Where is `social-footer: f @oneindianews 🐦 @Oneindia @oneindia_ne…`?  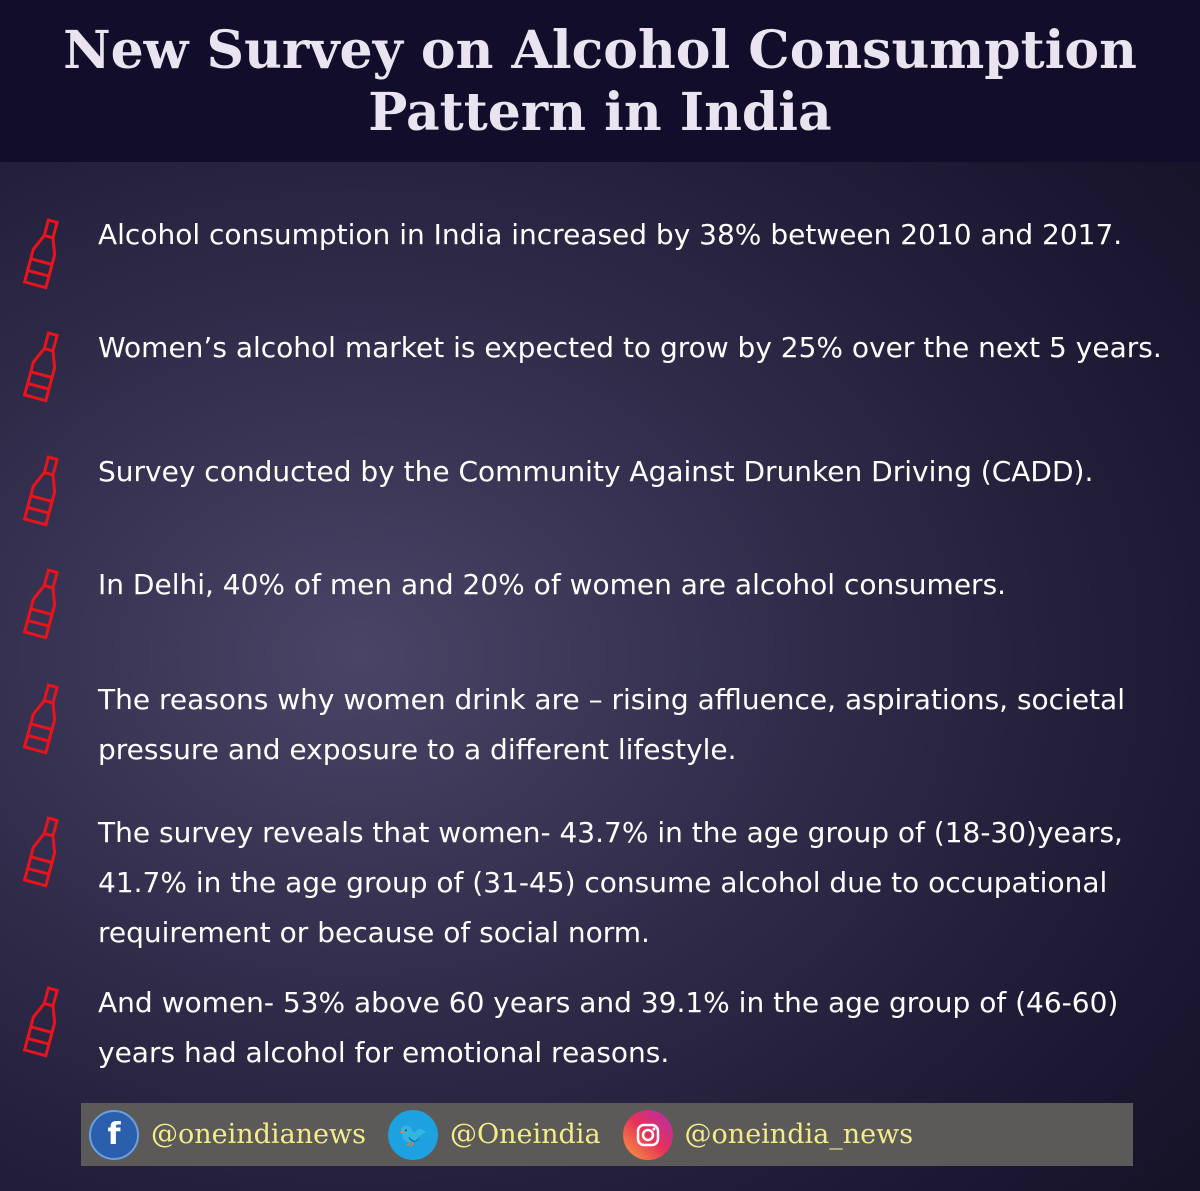 social-footer: f @oneindianews 🐦 @Oneindia @oneindia_ne… is located at coordinates (607, 1134).